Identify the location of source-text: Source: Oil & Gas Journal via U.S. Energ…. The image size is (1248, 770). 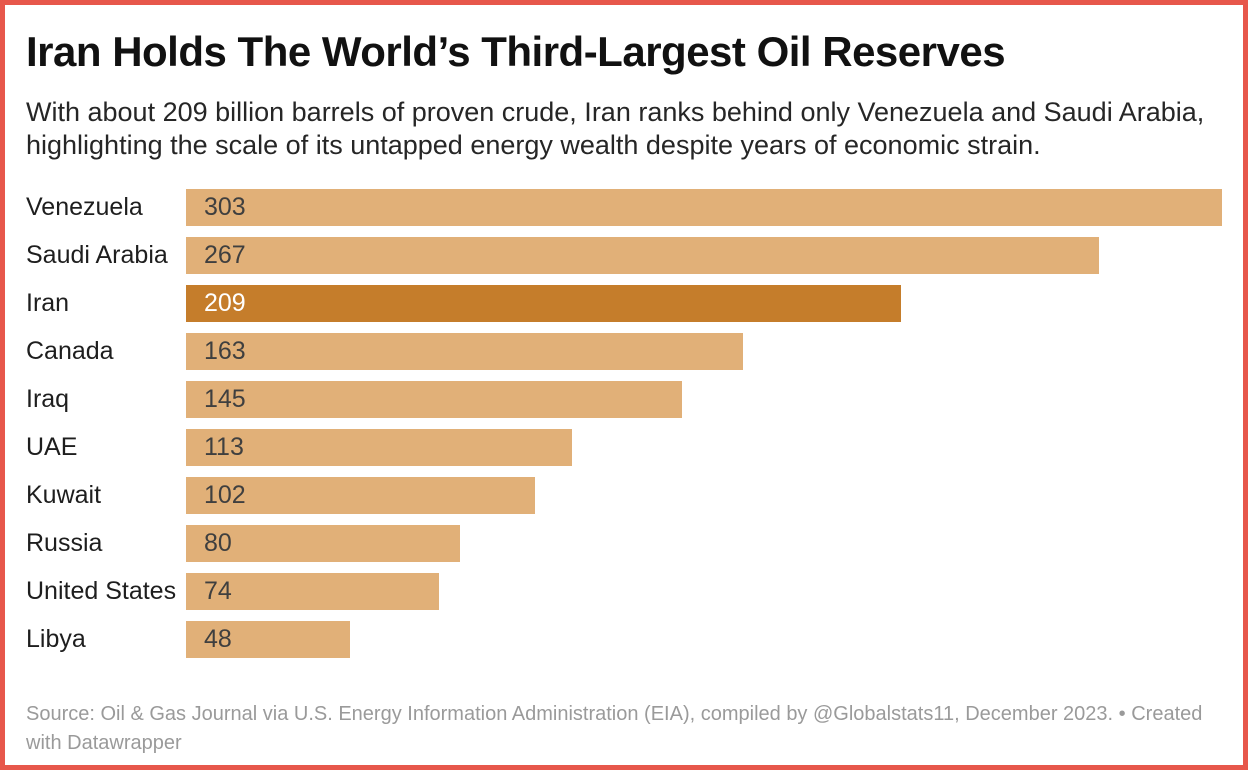
(570, 714).